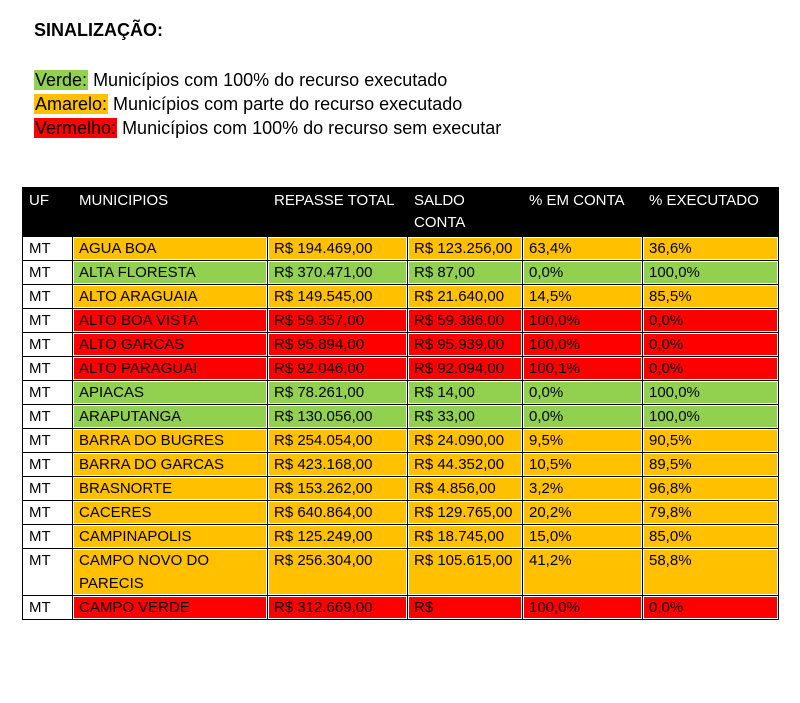 Image resolution: width=800 pixels, height=703 pixels. What do you see at coordinates (337, 607) in the screenshot?
I see `table-cell: R$ 312.669,00` at bounding box center [337, 607].